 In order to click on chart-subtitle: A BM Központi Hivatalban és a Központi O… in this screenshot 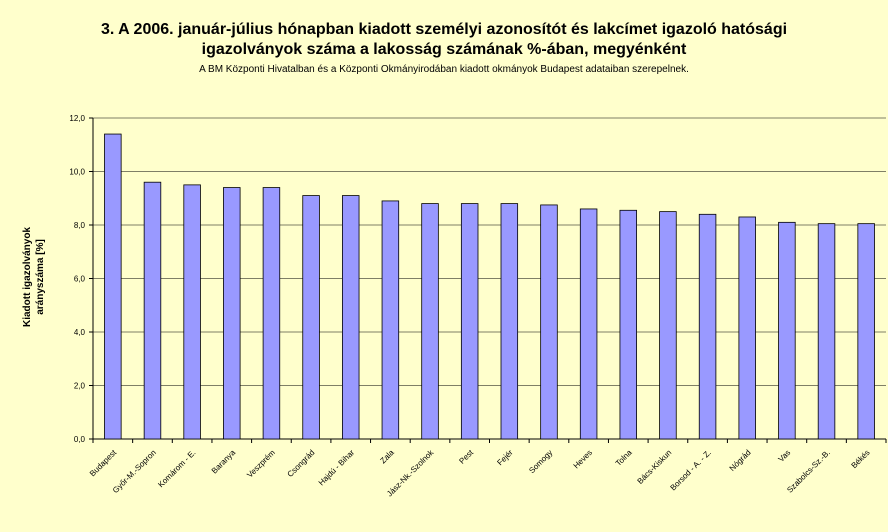, I will do `click(444, 69)`.